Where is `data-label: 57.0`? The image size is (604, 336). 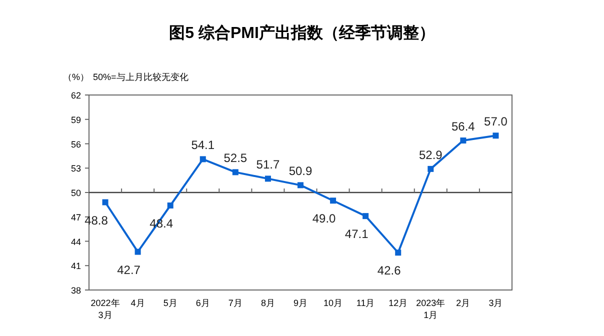
data-label: 57.0 is located at coordinates (496, 121).